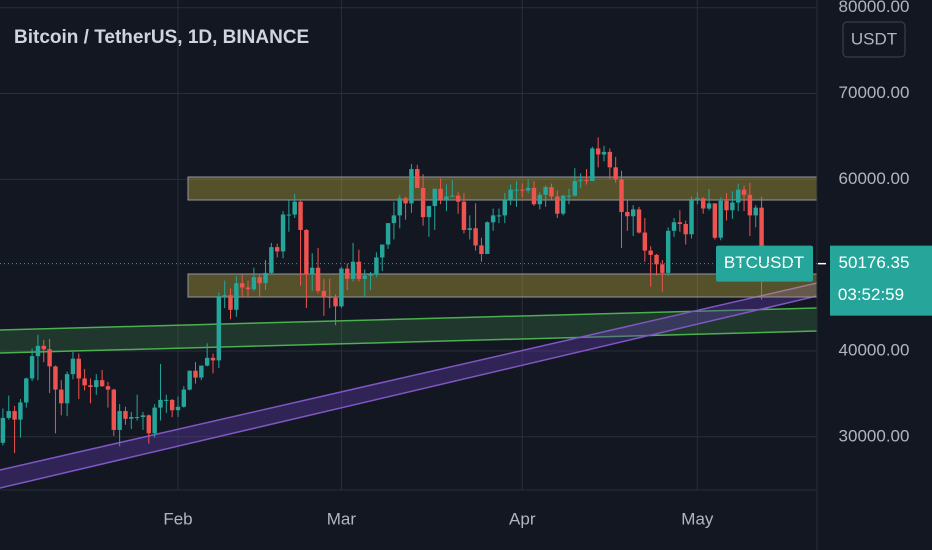  Describe the element at coordinates (522, 518) in the screenshot. I see `x-tick-label: Apr` at that location.